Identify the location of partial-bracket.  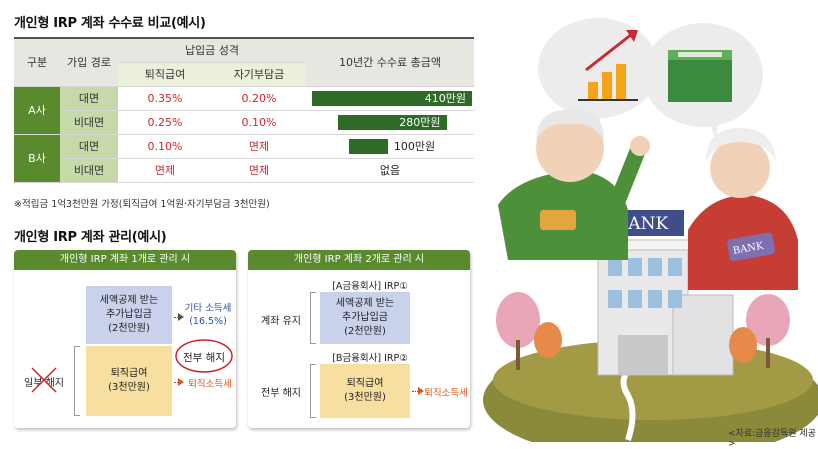
(77, 381).